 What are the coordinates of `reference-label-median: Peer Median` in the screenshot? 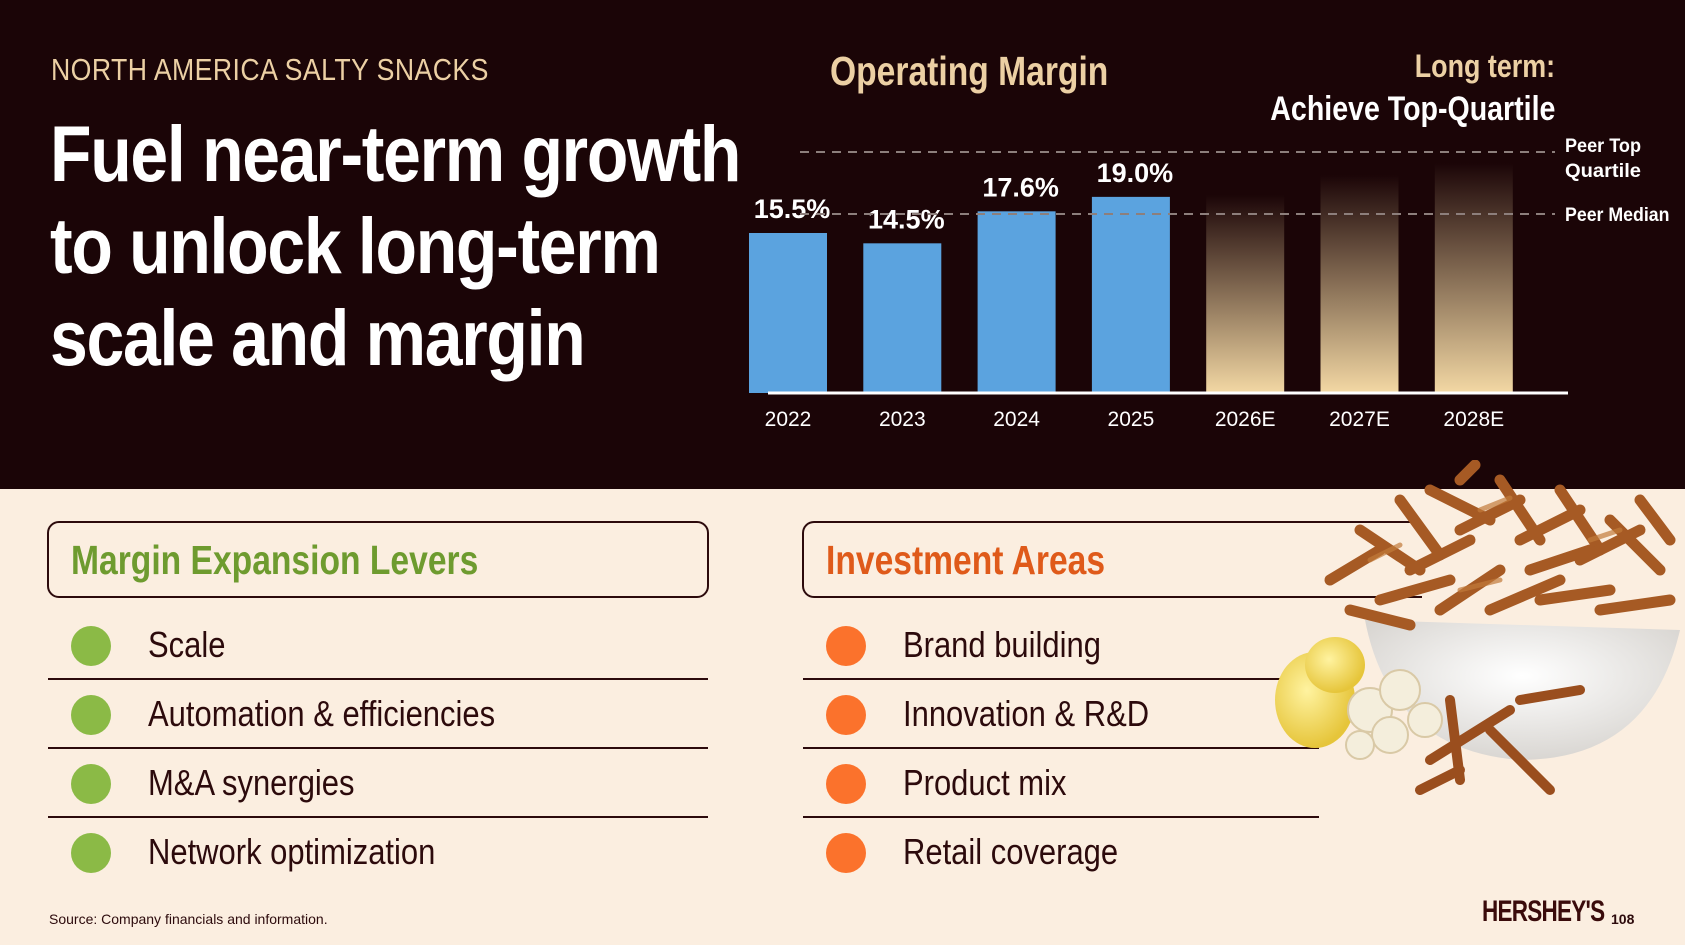 It's located at (1617, 215).